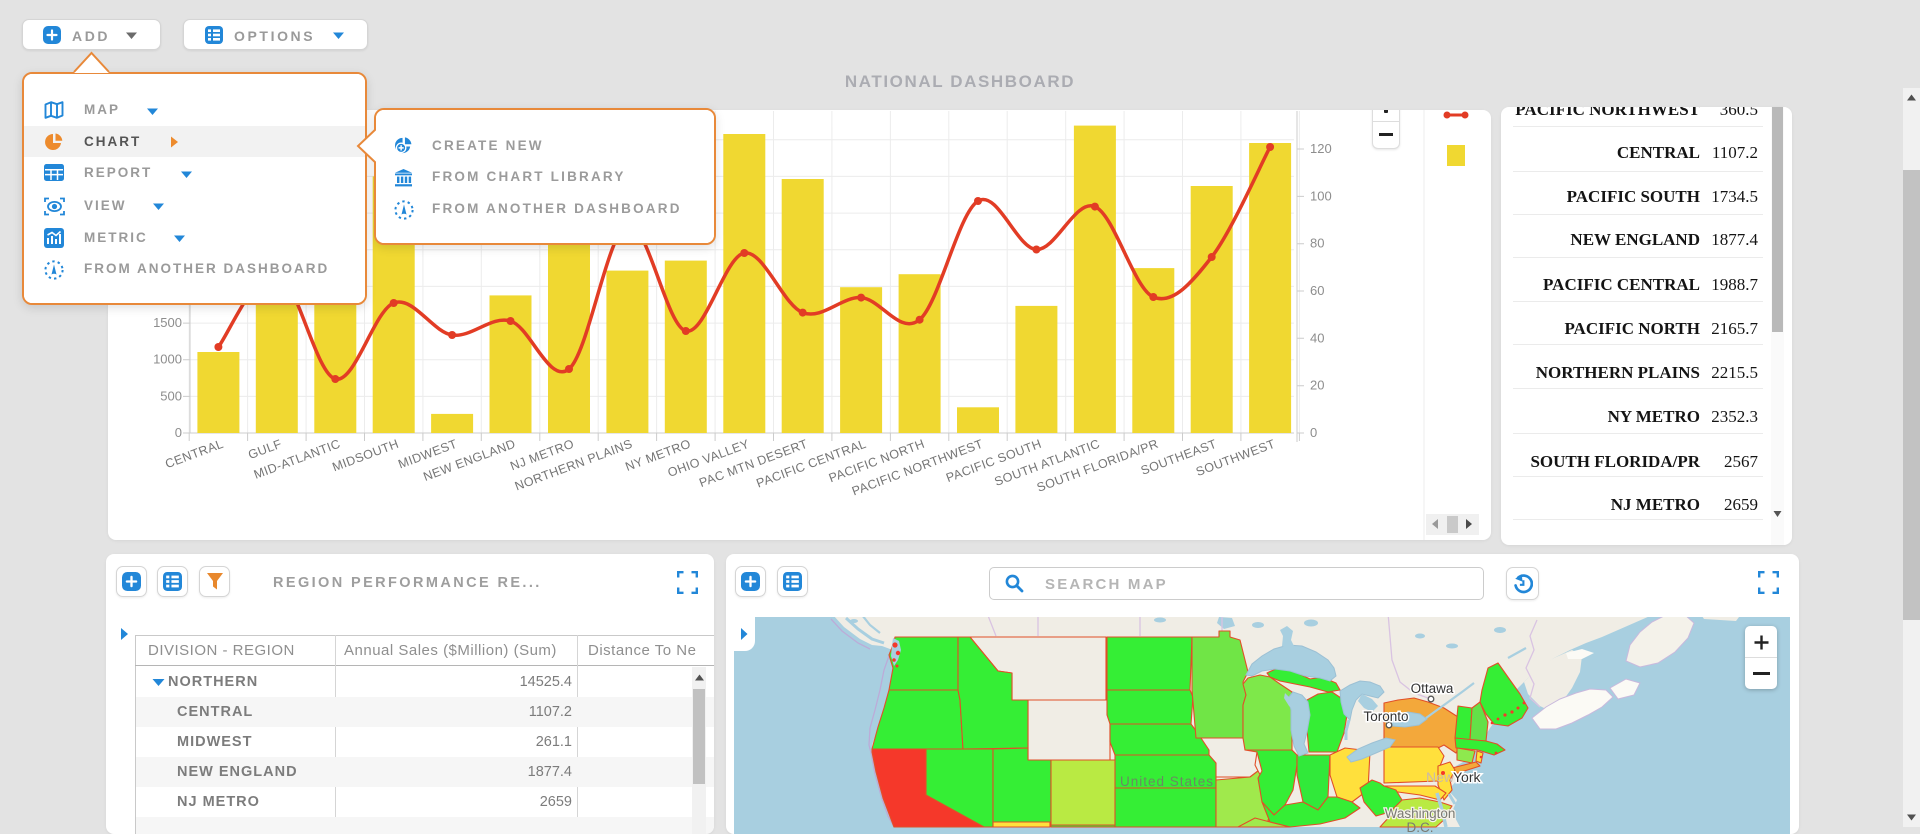  Describe the element at coordinates (1321, 148) in the screenshot. I see `svg-text: 120` at that location.